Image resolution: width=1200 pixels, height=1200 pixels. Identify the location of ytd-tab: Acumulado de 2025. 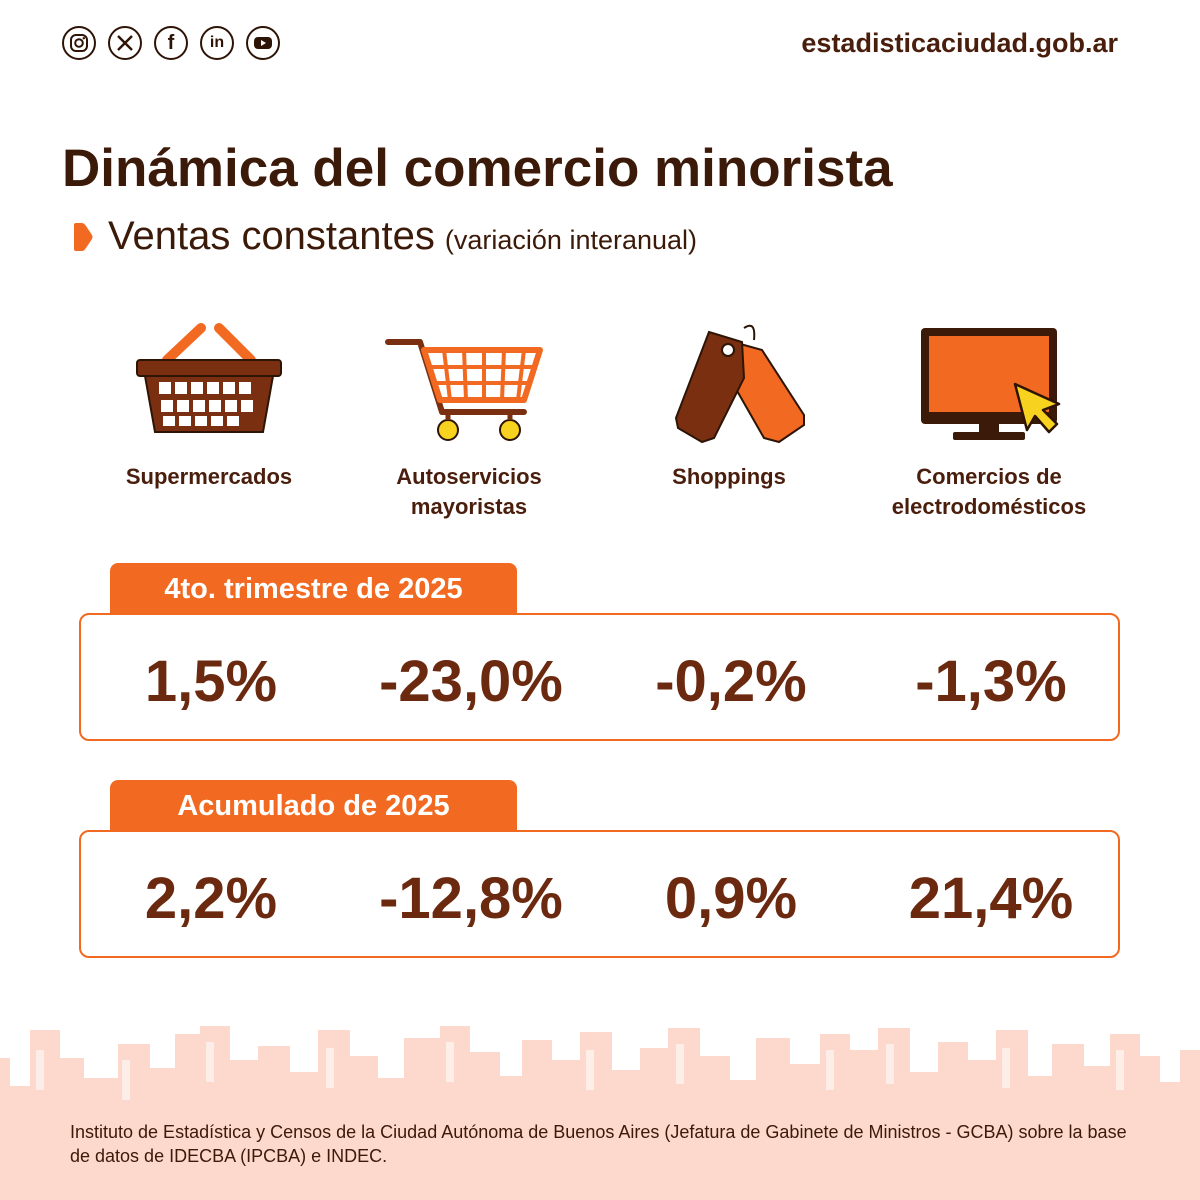
(313, 806).